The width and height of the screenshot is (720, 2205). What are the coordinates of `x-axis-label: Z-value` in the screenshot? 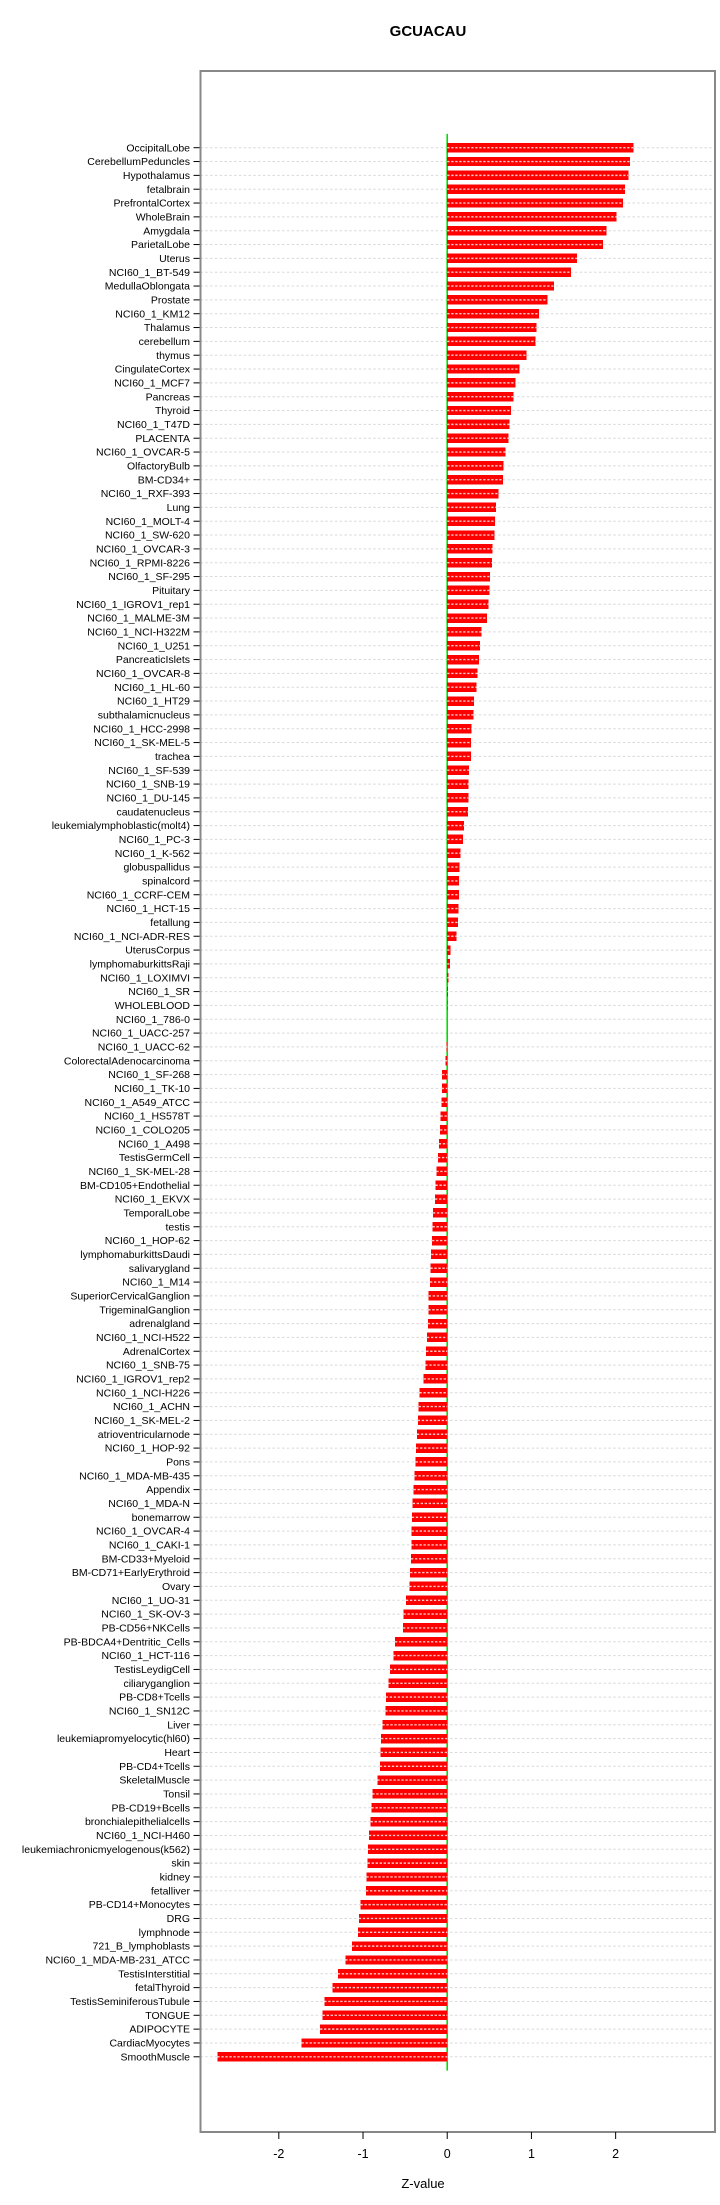 It's located at (423, 2183).